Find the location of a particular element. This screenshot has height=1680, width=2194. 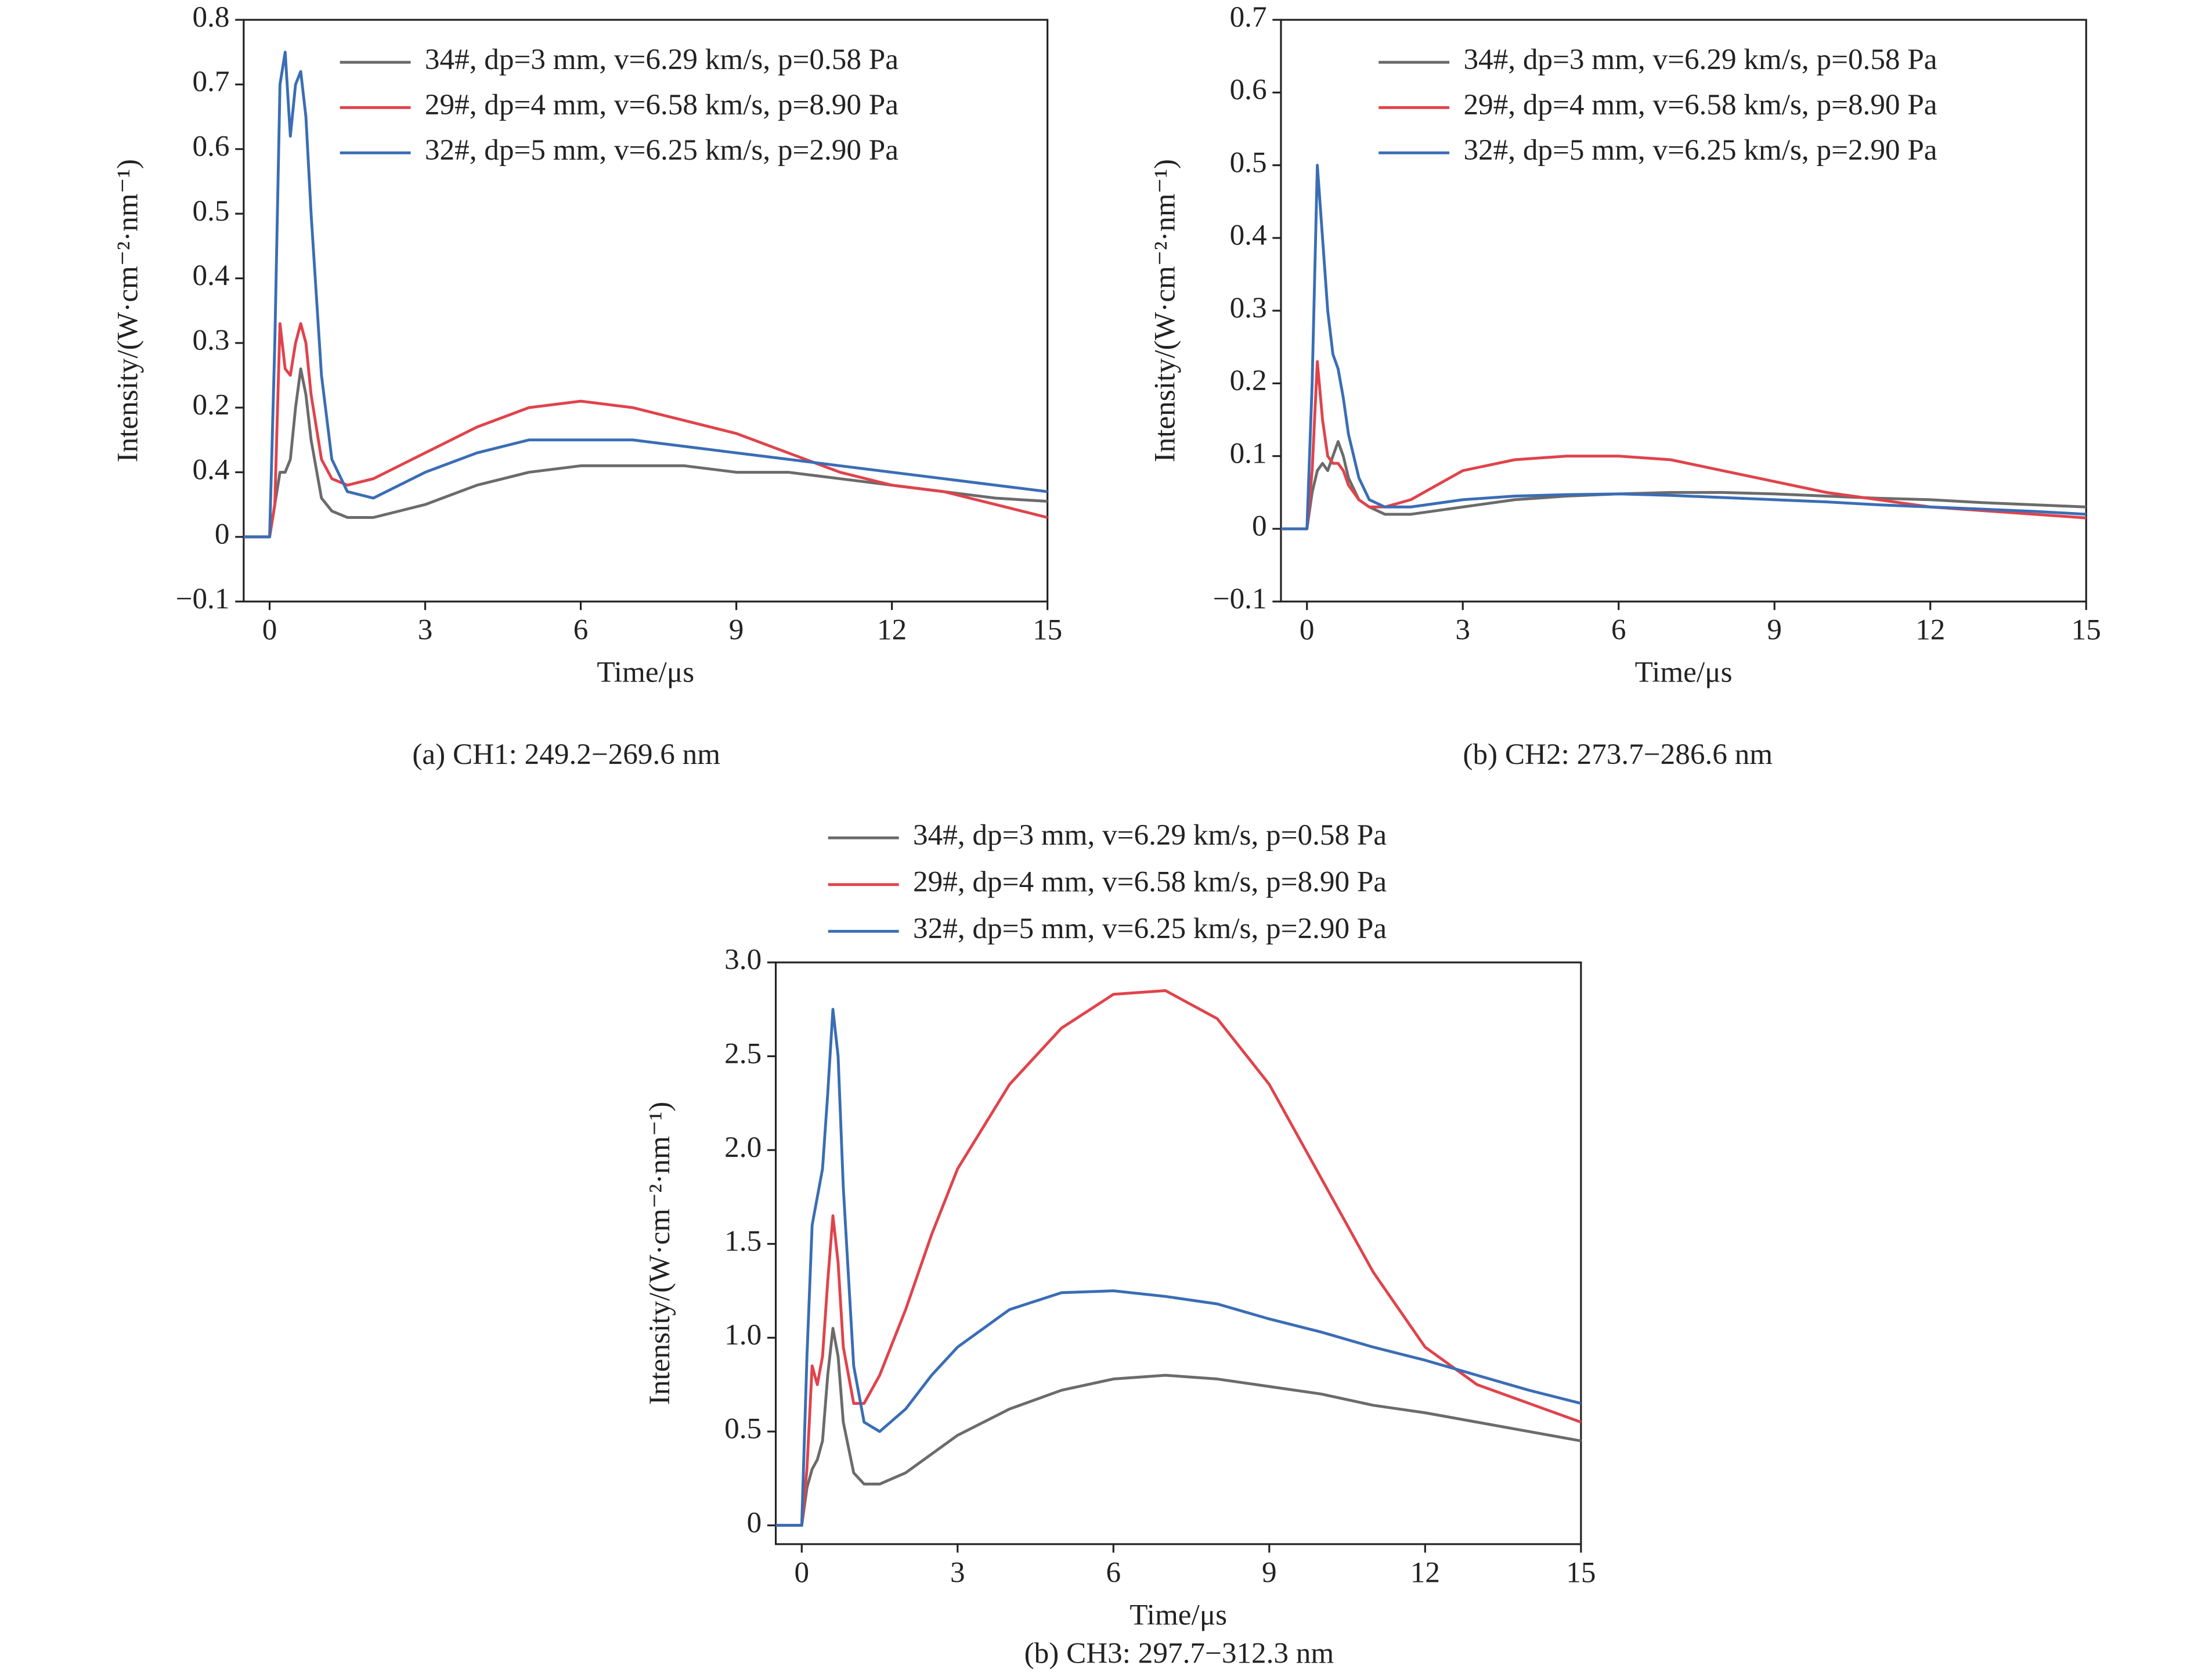

y-tick-label: 2.0 is located at coordinates (743, 1147).